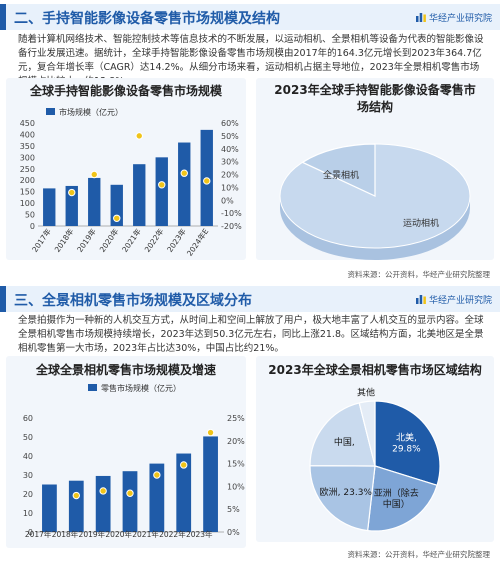 The image size is (500, 562). What do you see at coordinates (375, 98) in the screenshot?
I see `chart-title: 2023年全球手持智能影像设备零售市场结构` at bounding box center [375, 98].